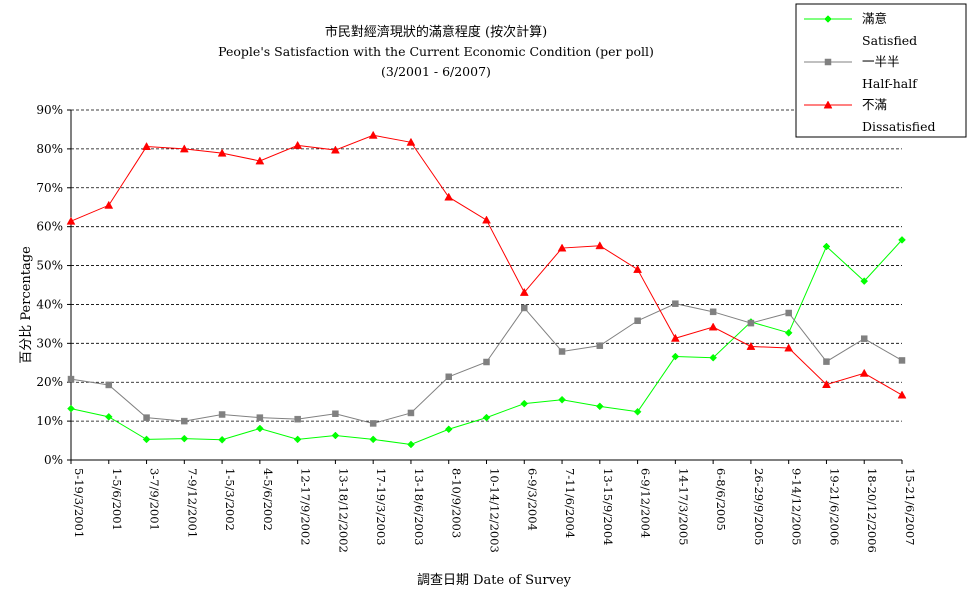  What do you see at coordinates (49, 304) in the screenshot?
I see `y-tick-label: 40%` at bounding box center [49, 304].